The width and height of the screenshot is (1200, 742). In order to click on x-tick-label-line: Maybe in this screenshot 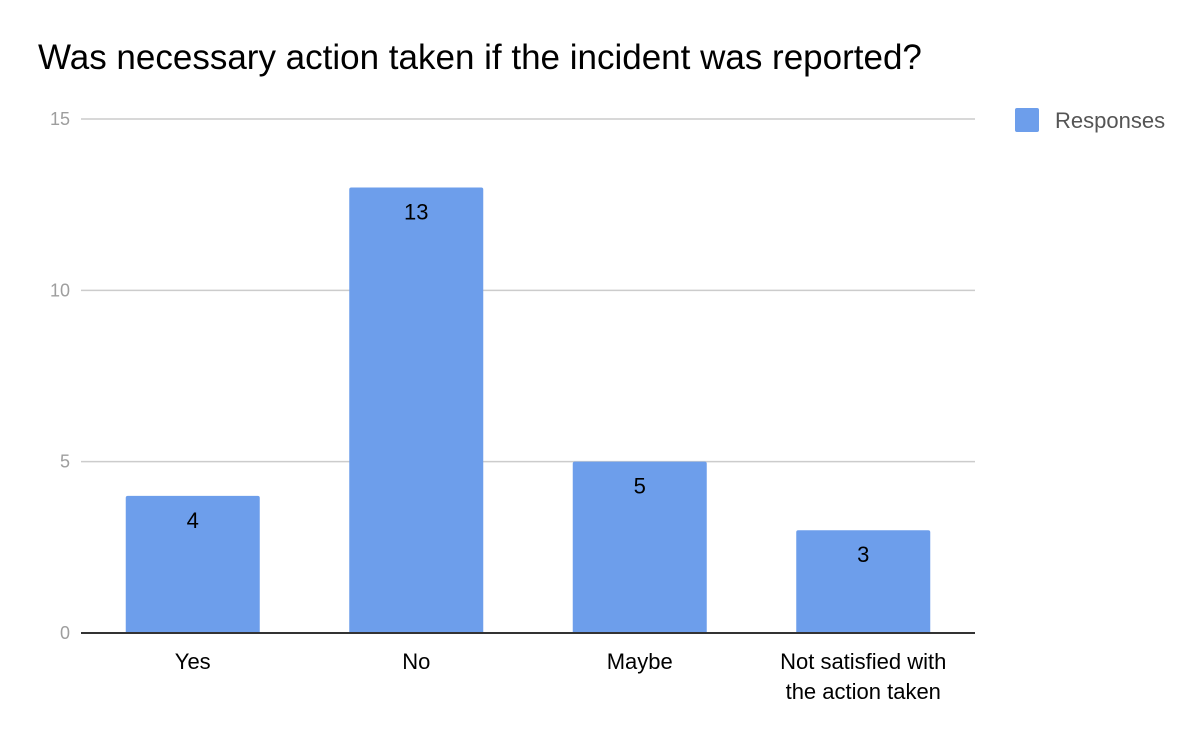, I will do `click(640, 661)`.